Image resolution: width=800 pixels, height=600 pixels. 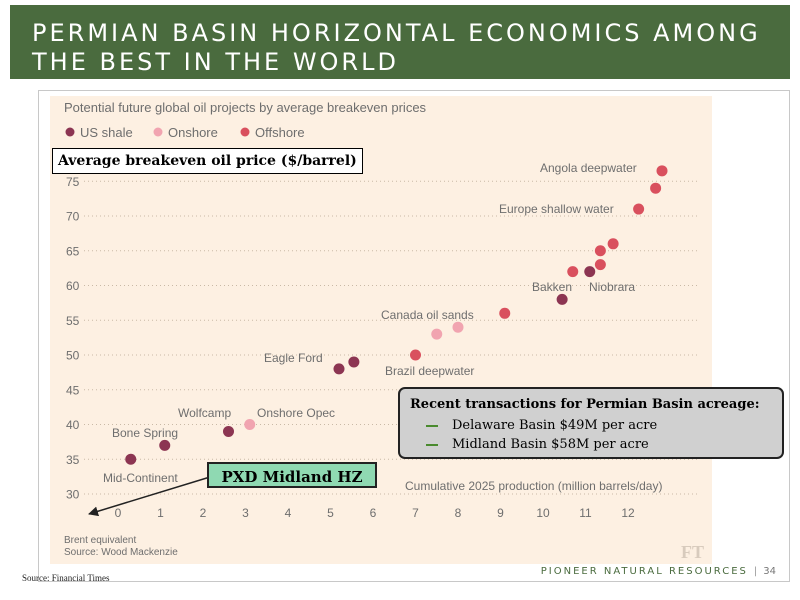 What do you see at coordinates (245, 513) in the screenshot?
I see `x-tick-label: 3` at bounding box center [245, 513].